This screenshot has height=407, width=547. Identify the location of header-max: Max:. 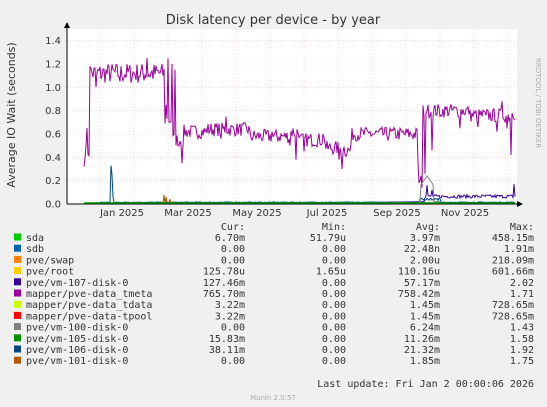
(522, 227).